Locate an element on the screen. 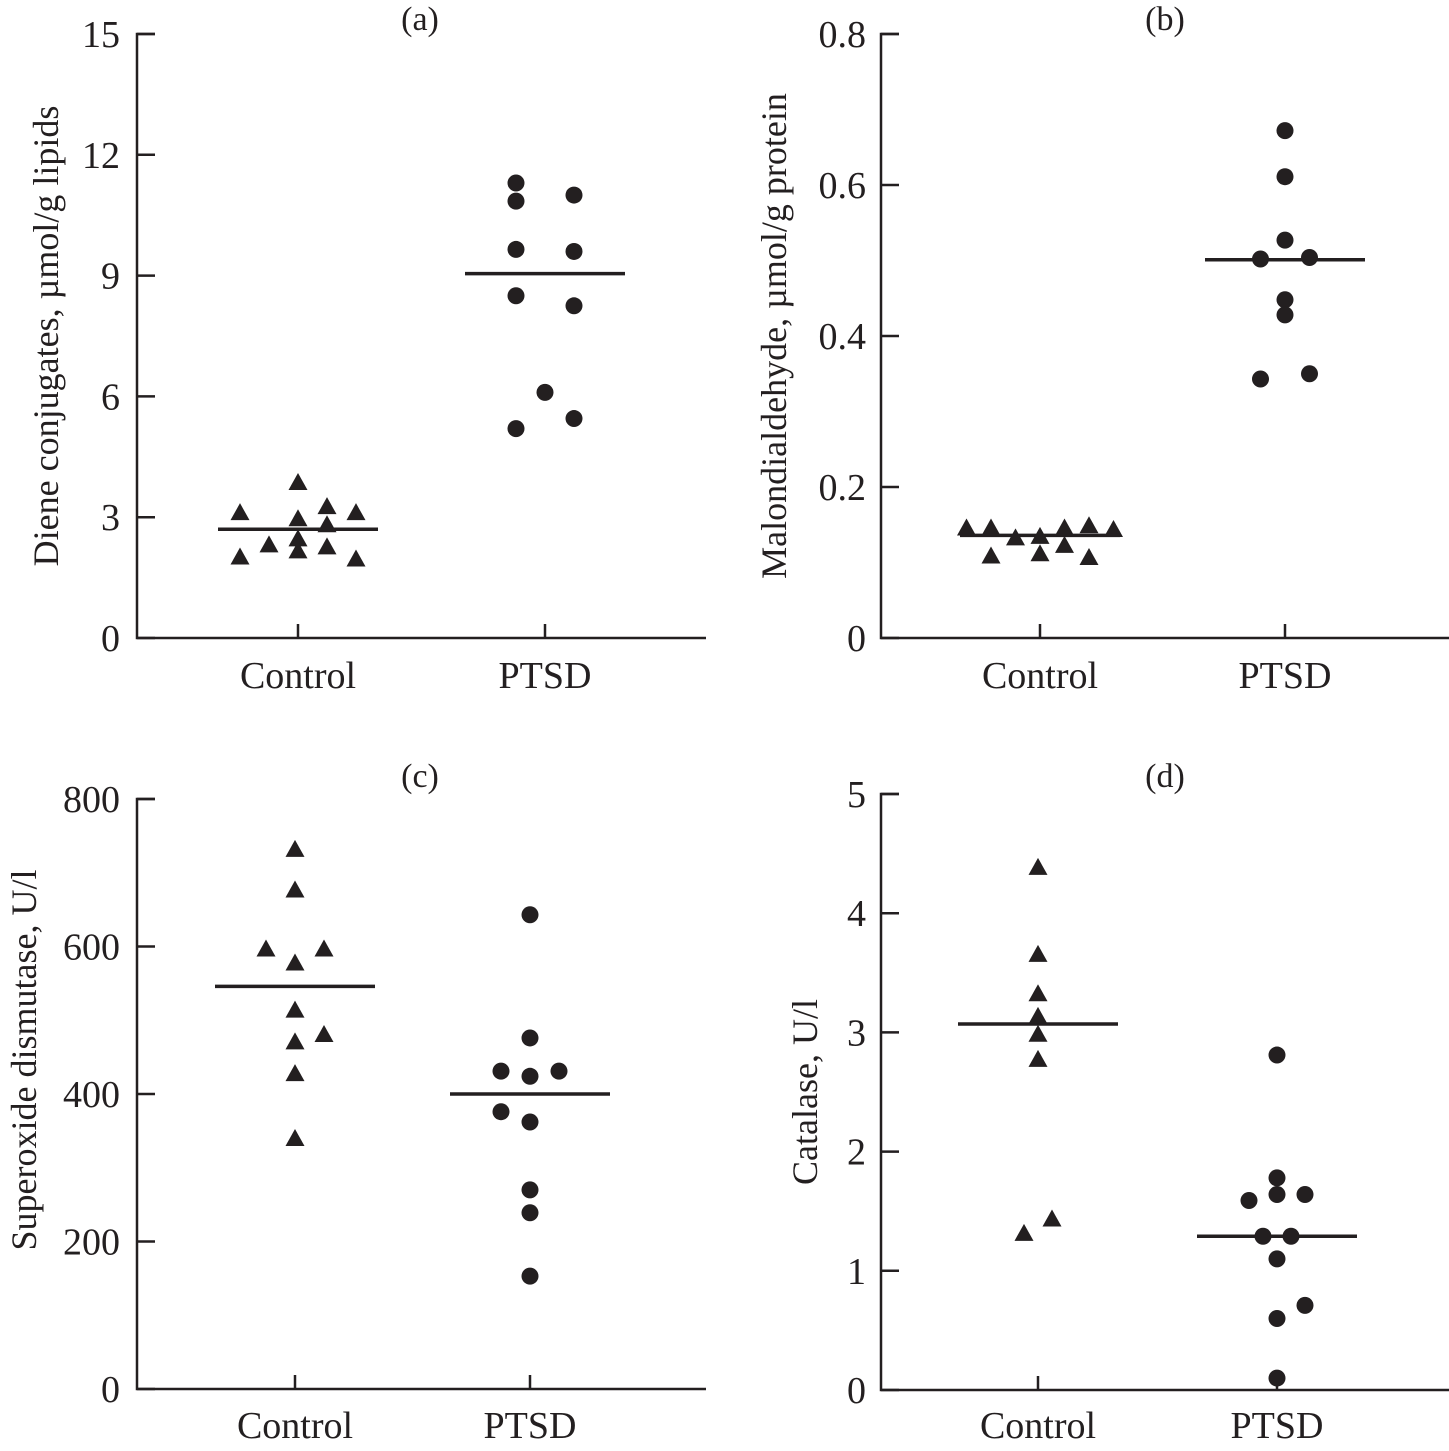 Image resolution: width=1449 pixels, height=1451 pixels. y-tick-label: 200 is located at coordinates (91, 1243).